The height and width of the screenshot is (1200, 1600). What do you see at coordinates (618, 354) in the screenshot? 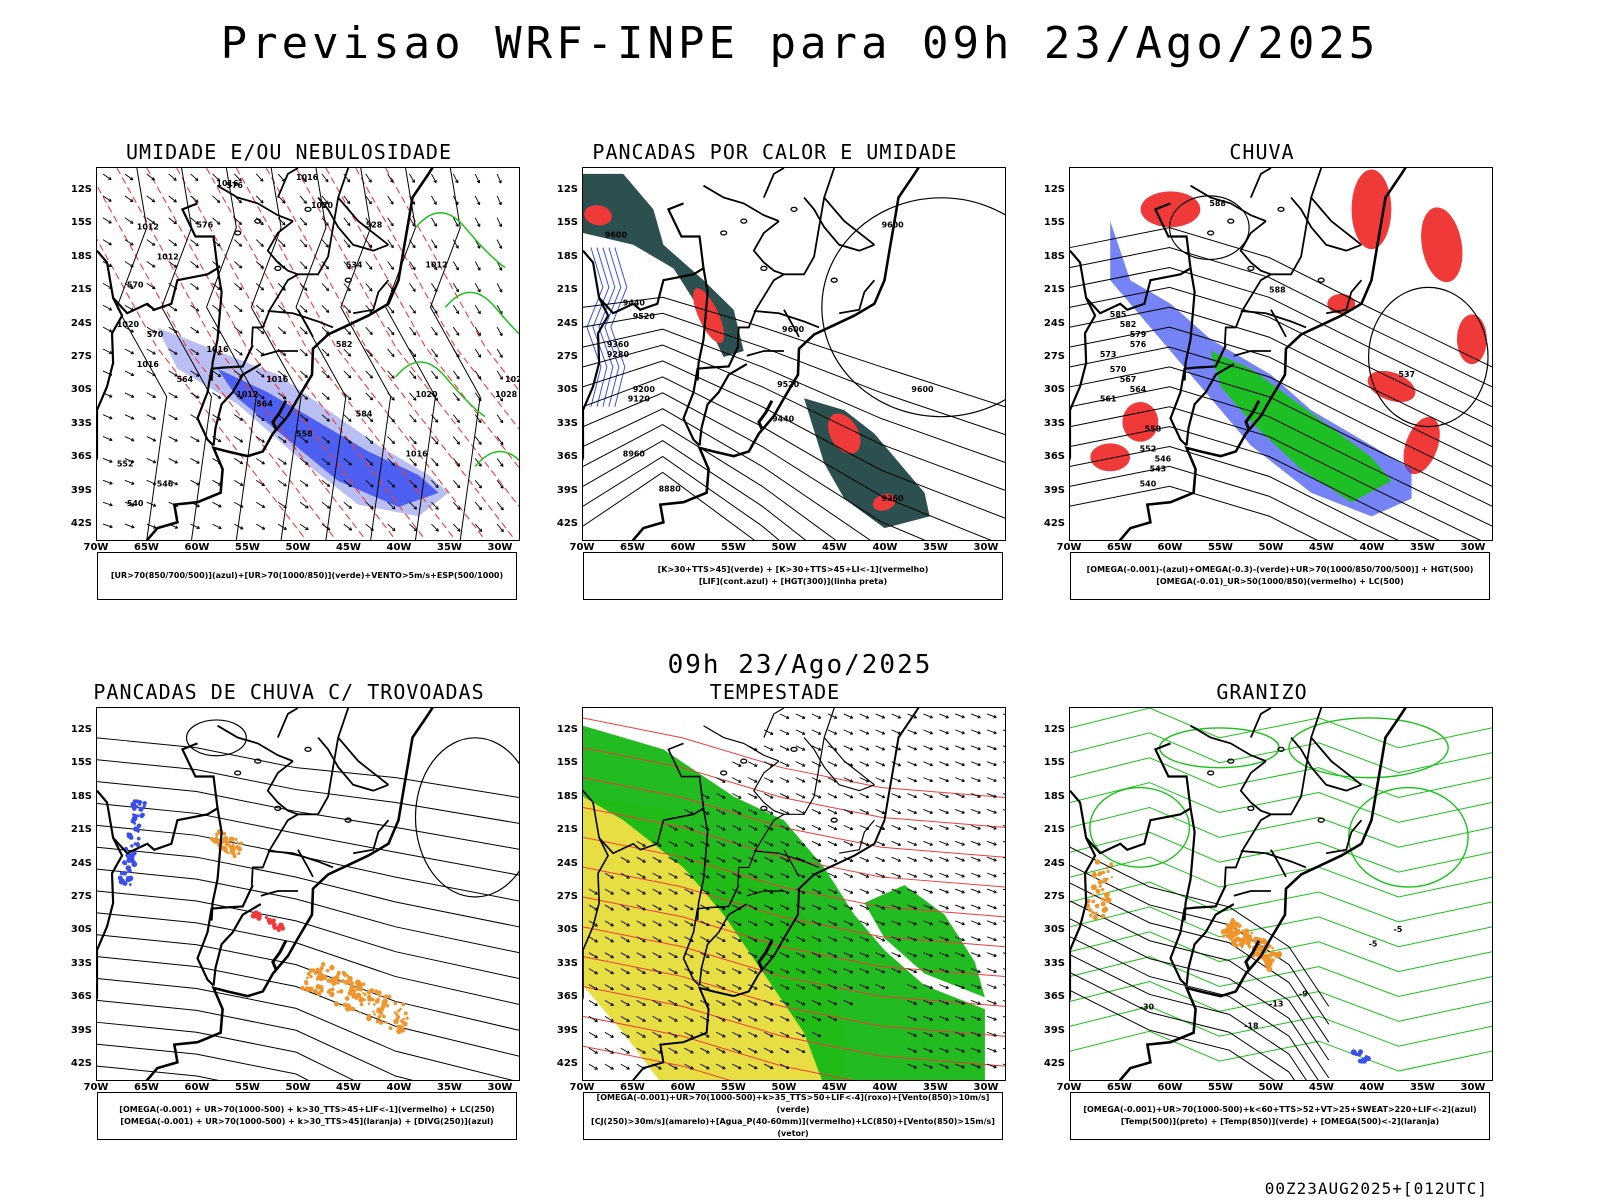
I see `contour-label: 9280` at bounding box center [618, 354].